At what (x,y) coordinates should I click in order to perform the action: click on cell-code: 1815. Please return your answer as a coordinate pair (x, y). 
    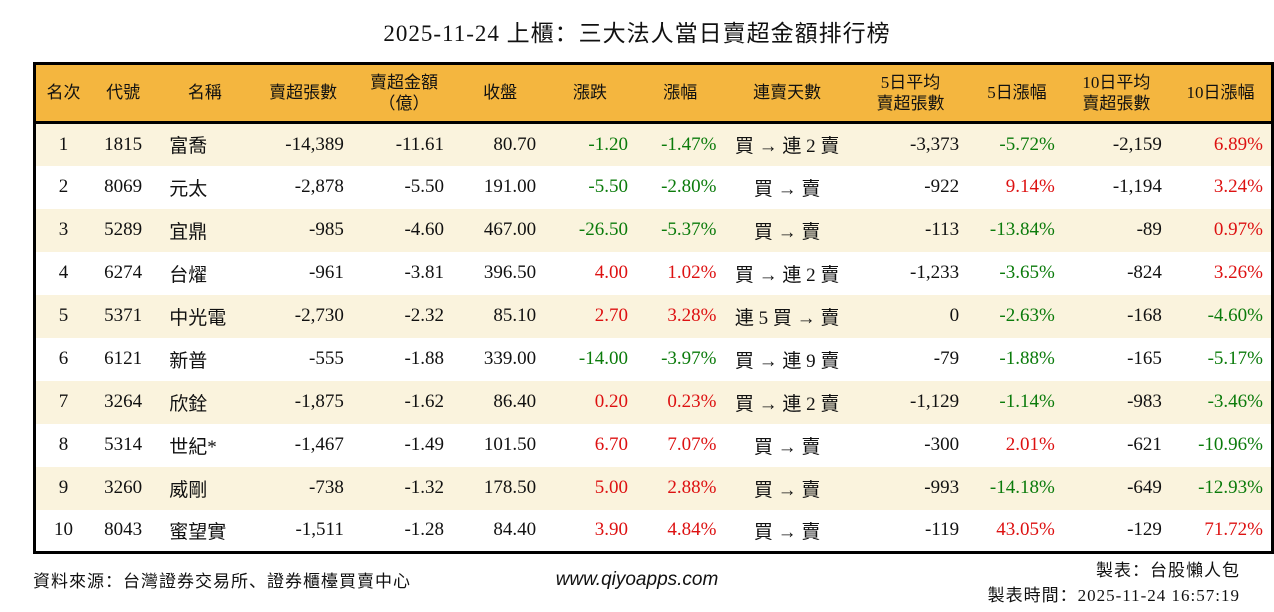
    Looking at the image, I should click on (123, 144).